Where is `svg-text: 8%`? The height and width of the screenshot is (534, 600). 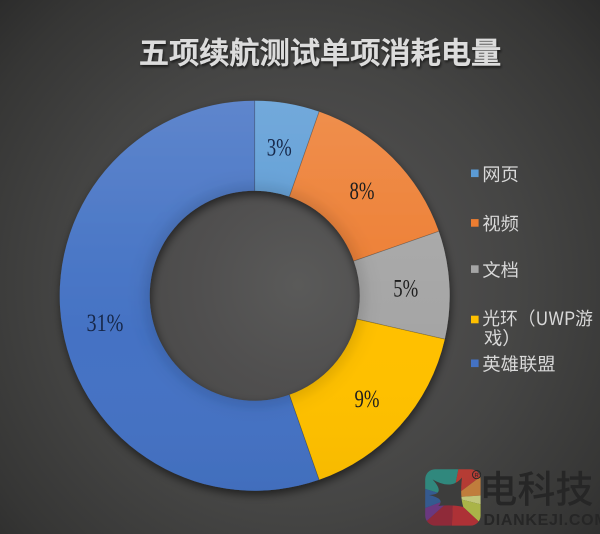 svg-text: 8% is located at coordinates (362, 191).